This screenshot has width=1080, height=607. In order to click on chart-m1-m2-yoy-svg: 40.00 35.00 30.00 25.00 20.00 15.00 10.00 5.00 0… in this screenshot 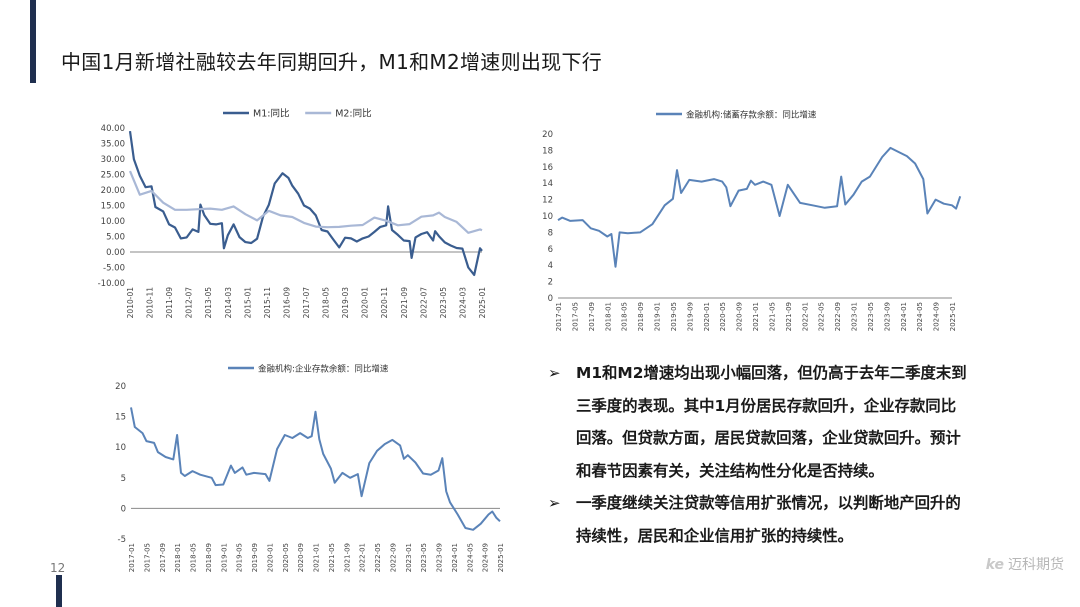, I will do `click(292, 213)`.